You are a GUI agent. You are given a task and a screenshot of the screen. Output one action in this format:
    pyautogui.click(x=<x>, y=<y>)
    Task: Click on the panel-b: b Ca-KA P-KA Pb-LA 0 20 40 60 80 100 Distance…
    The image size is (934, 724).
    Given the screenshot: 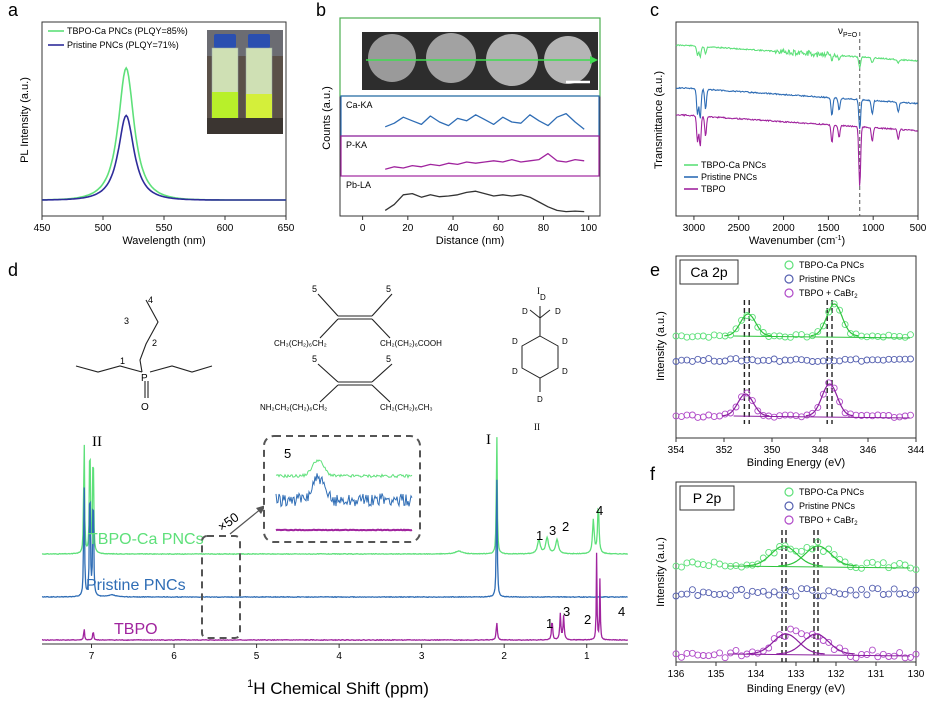 What is the action you would take?
    pyautogui.click(x=458, y=123)
    